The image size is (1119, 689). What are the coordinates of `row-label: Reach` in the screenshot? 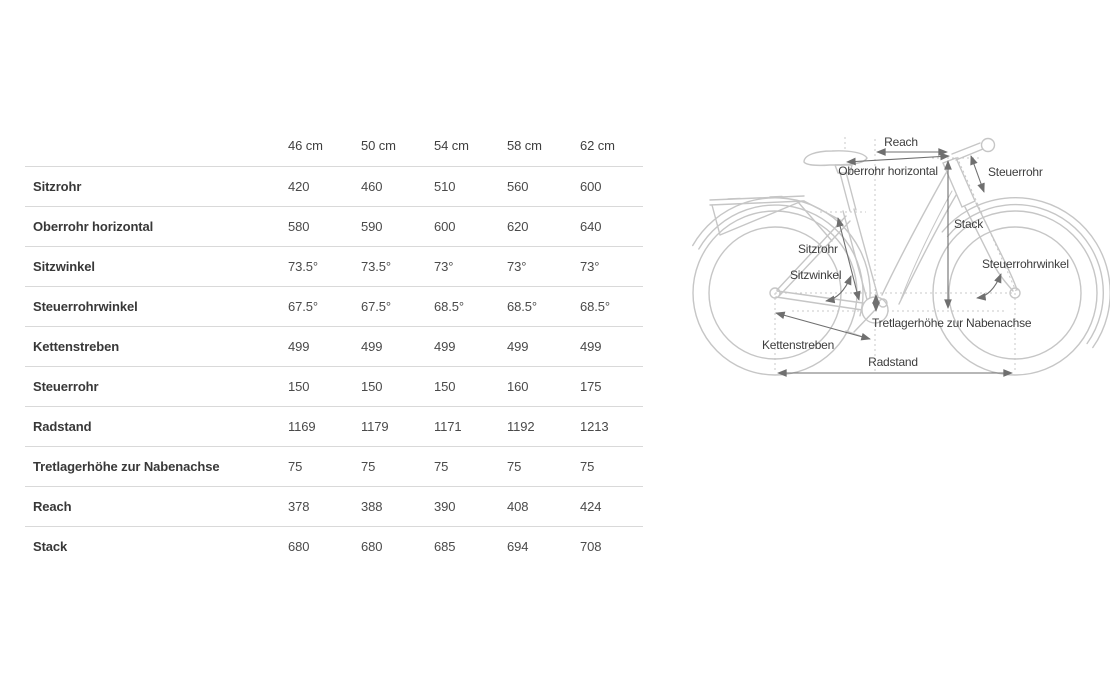 It's located at (152, 506).